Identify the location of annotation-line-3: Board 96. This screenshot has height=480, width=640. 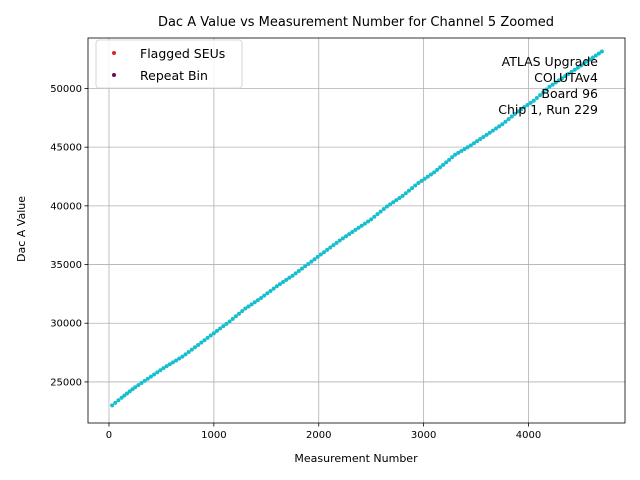
(569, 93).